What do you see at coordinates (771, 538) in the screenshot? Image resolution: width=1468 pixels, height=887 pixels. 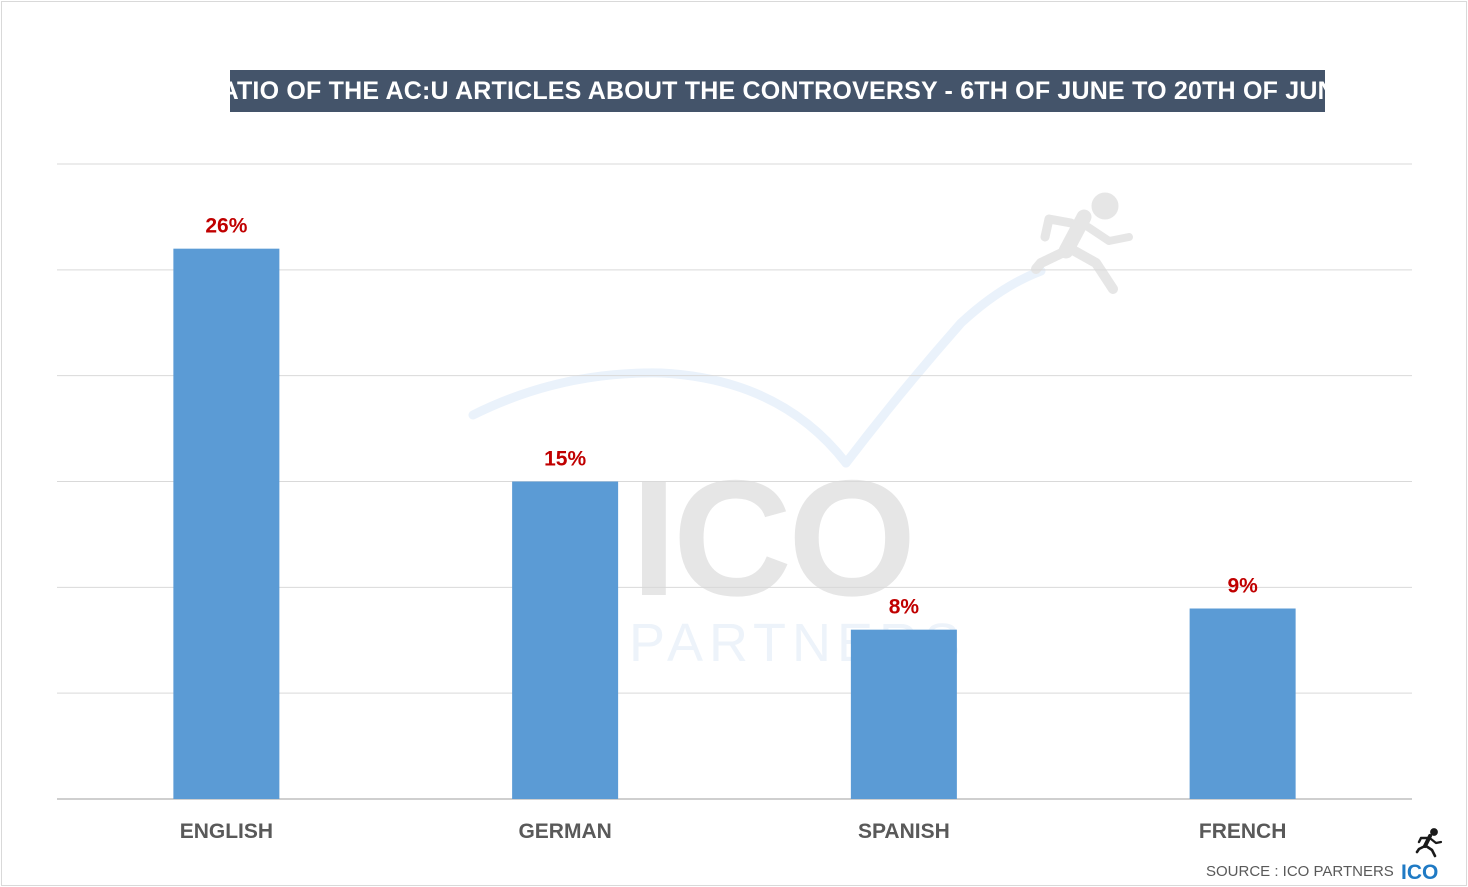 I see `watermark-logo-text: ICO` at bounding box center [771, 538].